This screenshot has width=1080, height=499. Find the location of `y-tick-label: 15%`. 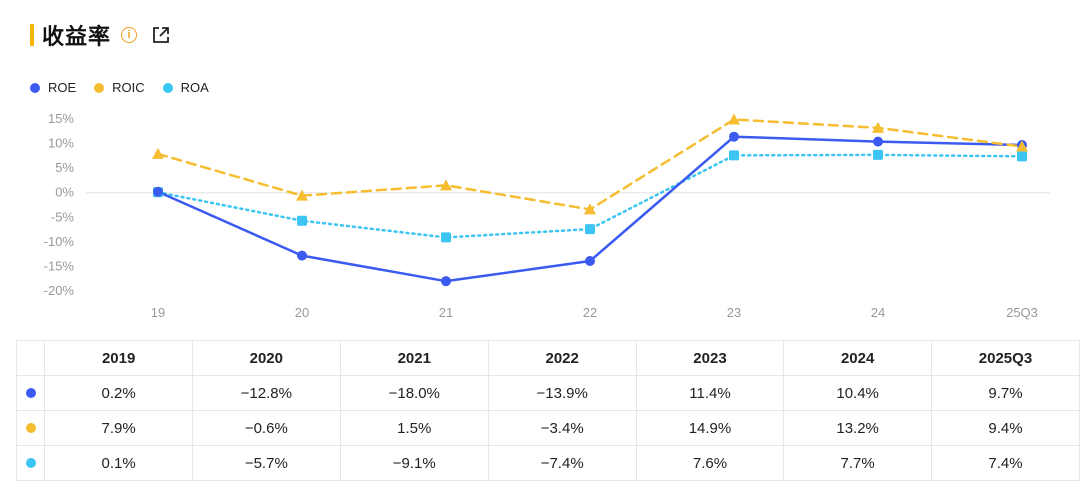

y-tick-label: 15% is located at coordinates (61, 118).